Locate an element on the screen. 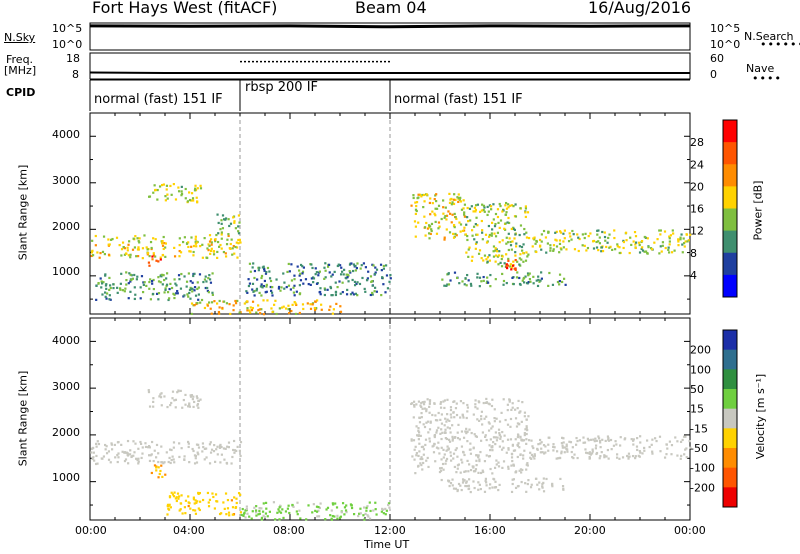 The height and width of the screenshot is (554, 800). power-colorbar-frame is located at coordinates (730, 208).